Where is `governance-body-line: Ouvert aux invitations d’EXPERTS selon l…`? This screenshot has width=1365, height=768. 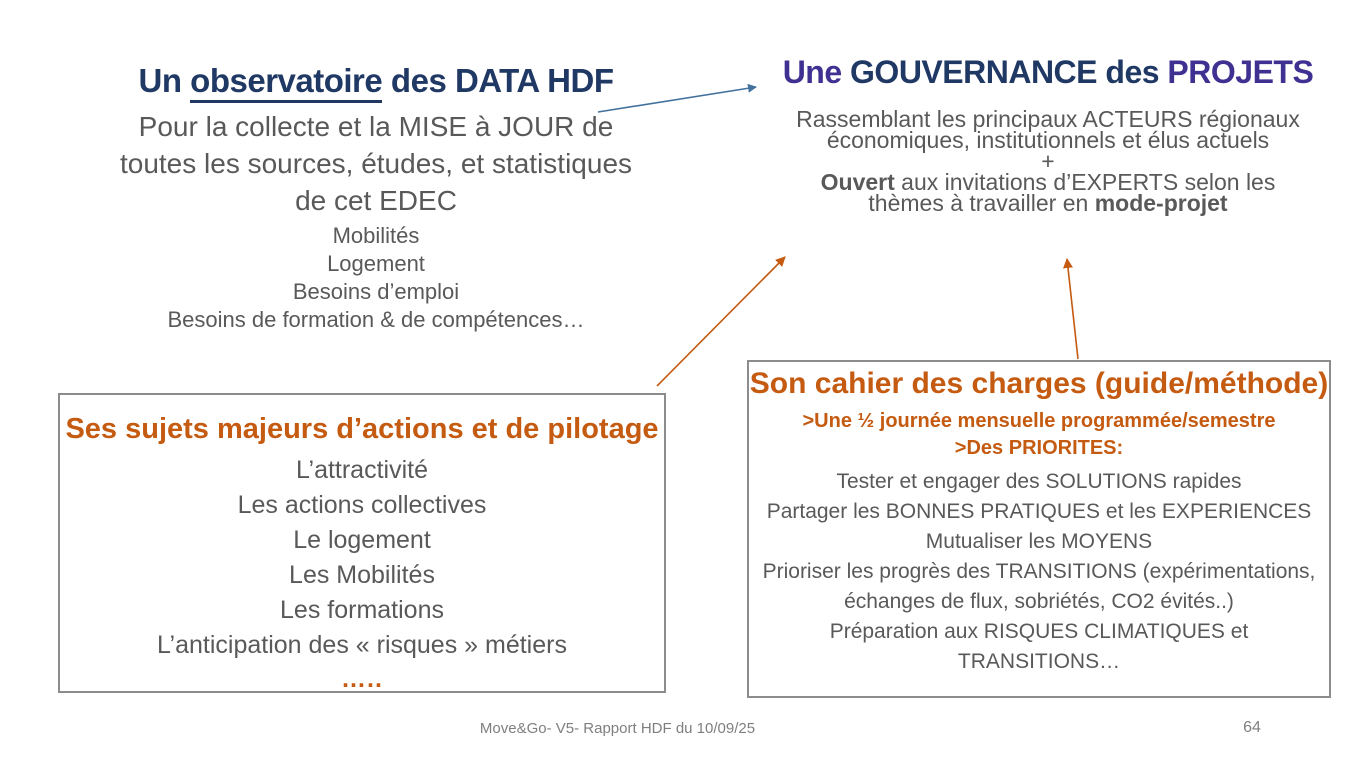 governance-body-line: Ouvert aux invitations d’EXPERTS selon l… is located at coordinates (1048, 182).